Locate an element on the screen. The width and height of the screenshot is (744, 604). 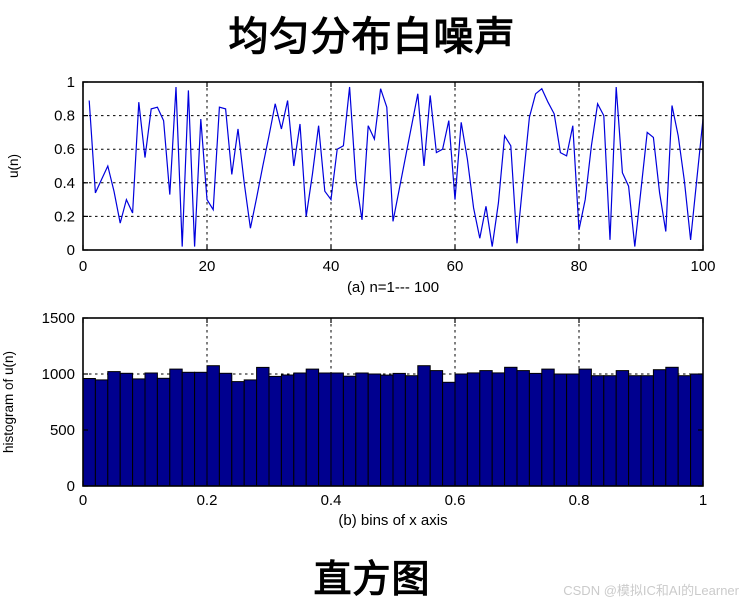
bottom-figure-title: 直方图 is located at coordinates (372, 580).